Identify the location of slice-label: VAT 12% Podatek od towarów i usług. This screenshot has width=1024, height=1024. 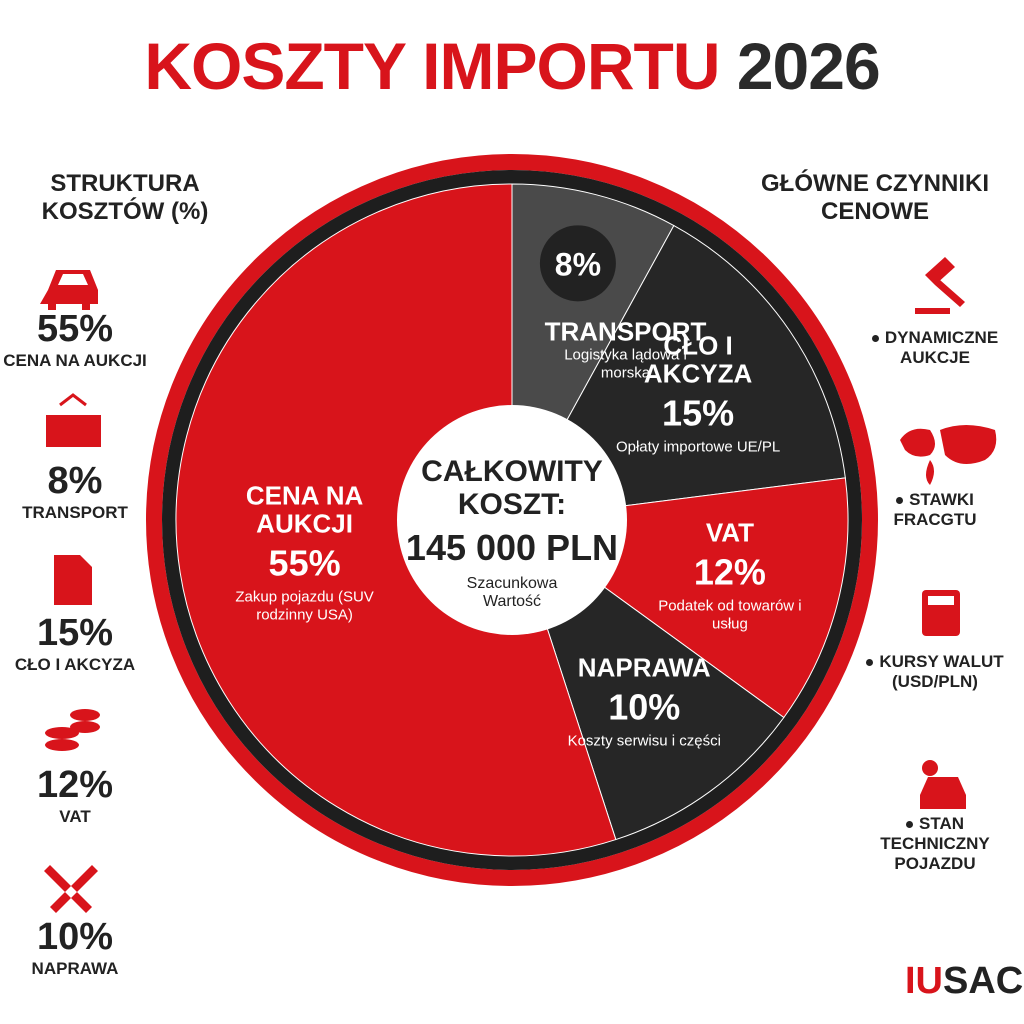
(730, 576).